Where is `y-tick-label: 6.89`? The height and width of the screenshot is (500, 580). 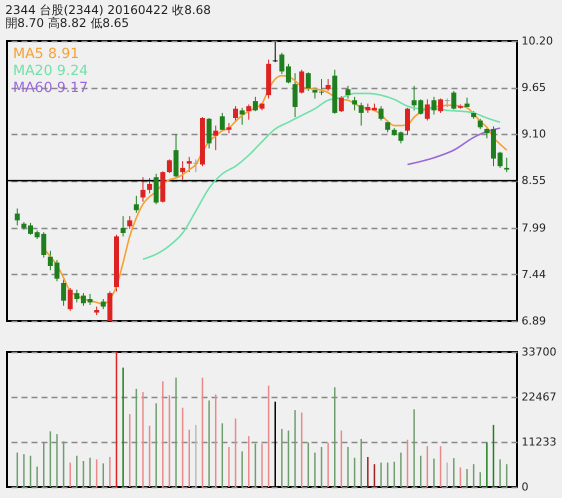
y-tick-label: 6.89 is located at coordinates (534, 321).